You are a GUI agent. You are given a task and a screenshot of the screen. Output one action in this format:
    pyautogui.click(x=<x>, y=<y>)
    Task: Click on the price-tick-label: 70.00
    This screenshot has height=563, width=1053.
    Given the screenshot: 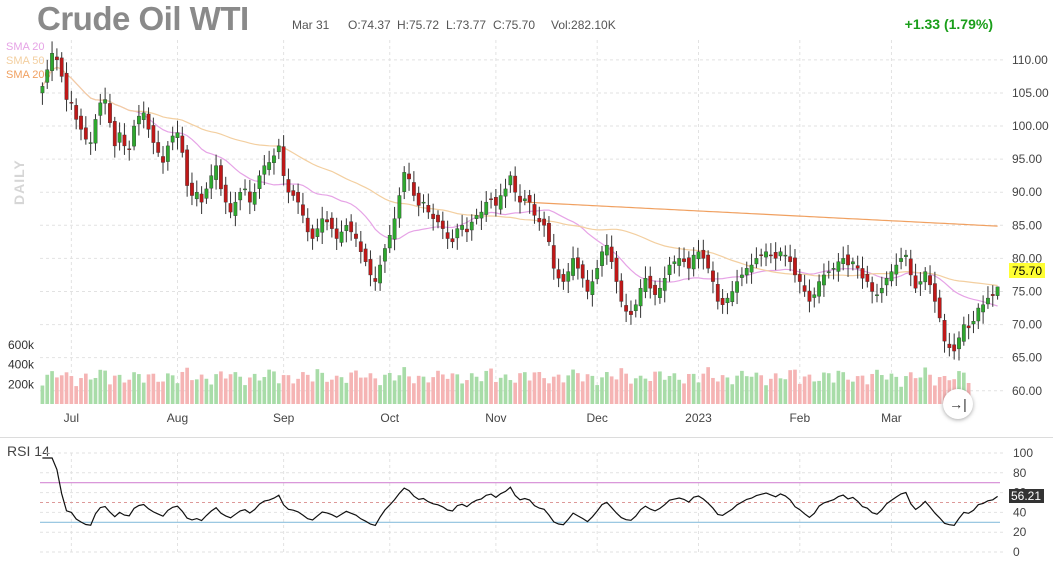 What is the action you would take?
    pyautogui.click(x=1027, y=325)
    